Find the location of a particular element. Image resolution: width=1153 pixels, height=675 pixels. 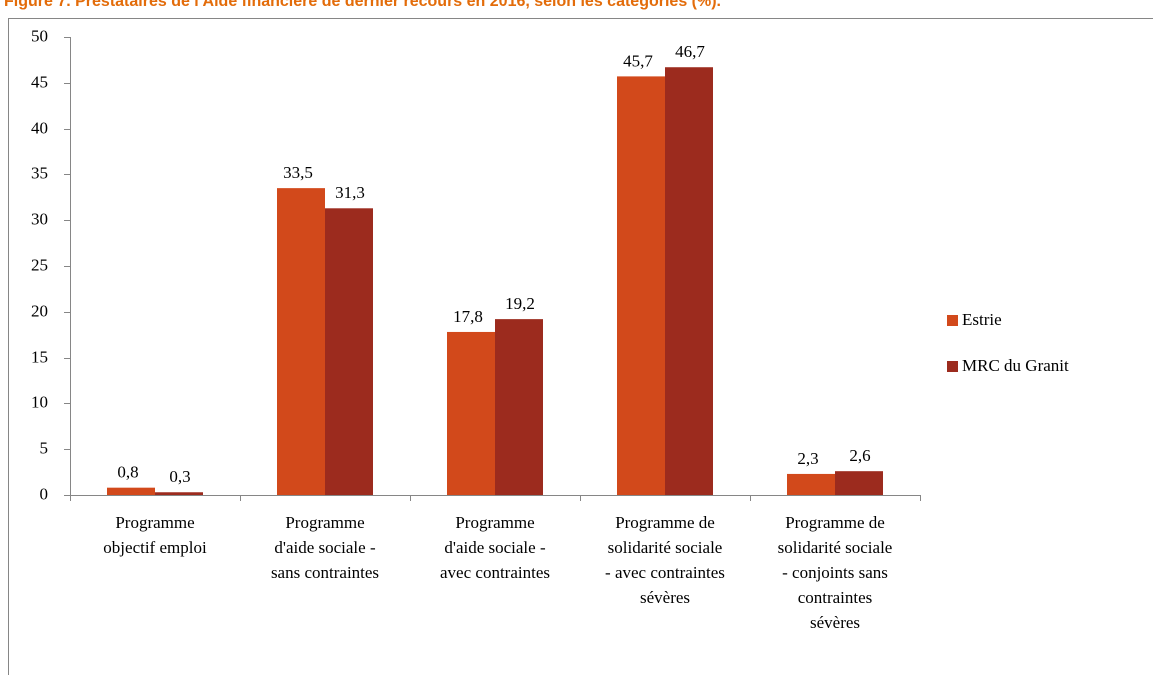

data-label: 17,8 is located at coordinates (468, 316).